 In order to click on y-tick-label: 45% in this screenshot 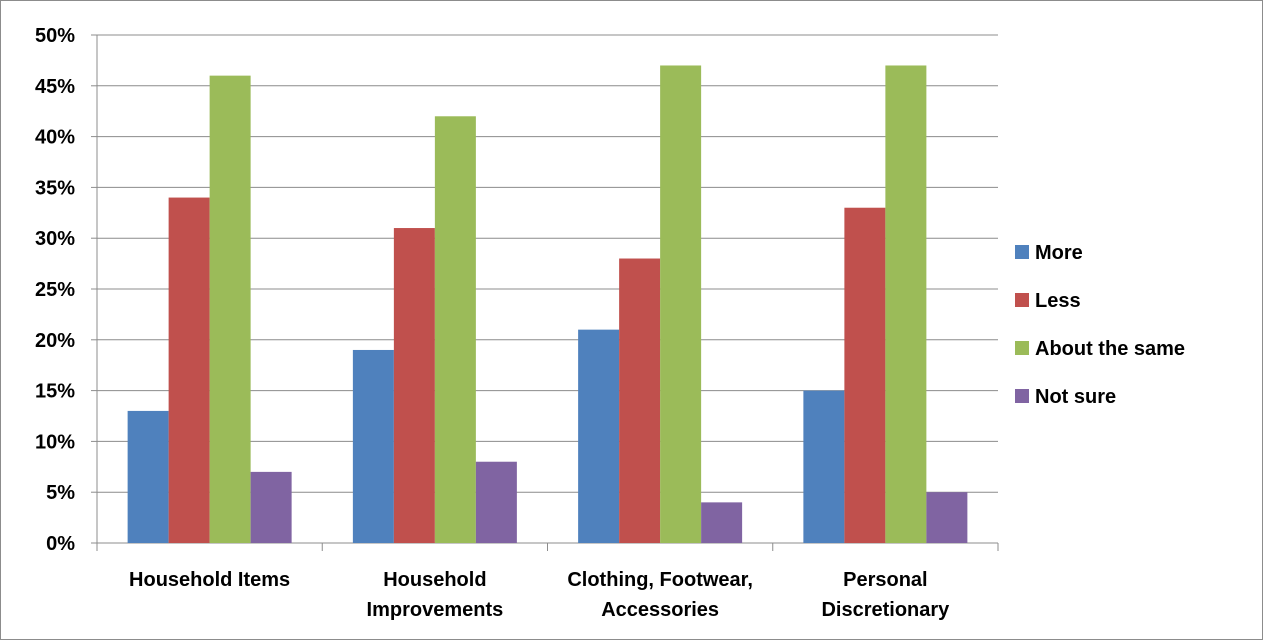, I will do `click(55, 87)`.